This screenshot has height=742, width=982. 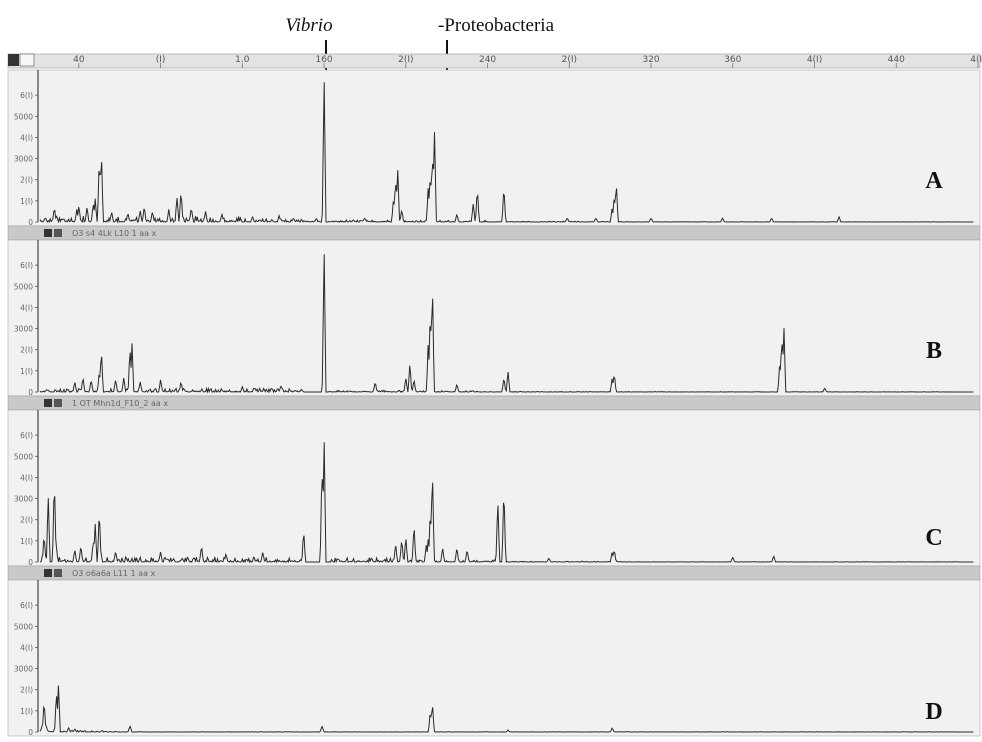 I want to click on panel-label-d: D, so click(x=933, y=712).